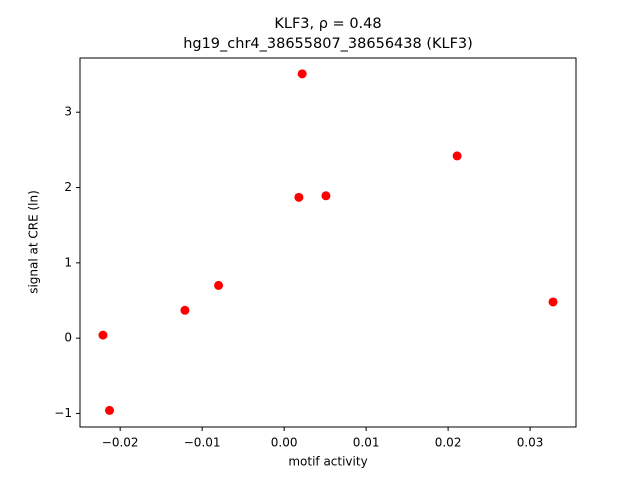 This screenshot has width=640, height=480. Describe the element at coordinates (68, 338) in the screenshot. I see `y-tick-label: 0` at that location.